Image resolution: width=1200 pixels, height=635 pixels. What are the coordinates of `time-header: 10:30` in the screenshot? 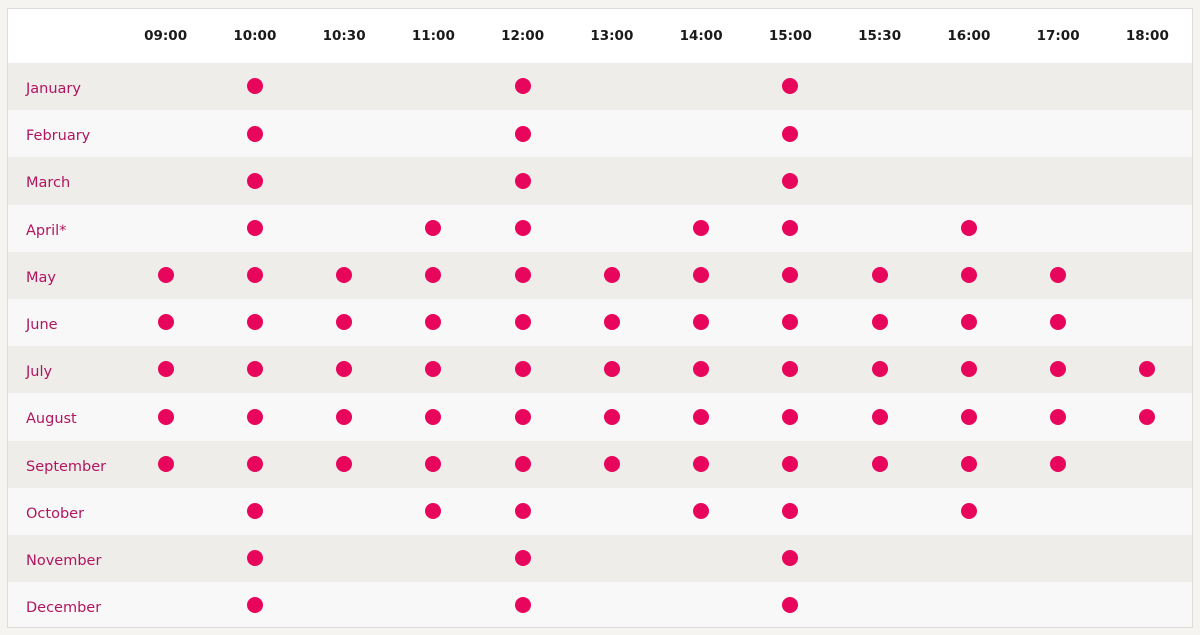 It's located at (344, 36).